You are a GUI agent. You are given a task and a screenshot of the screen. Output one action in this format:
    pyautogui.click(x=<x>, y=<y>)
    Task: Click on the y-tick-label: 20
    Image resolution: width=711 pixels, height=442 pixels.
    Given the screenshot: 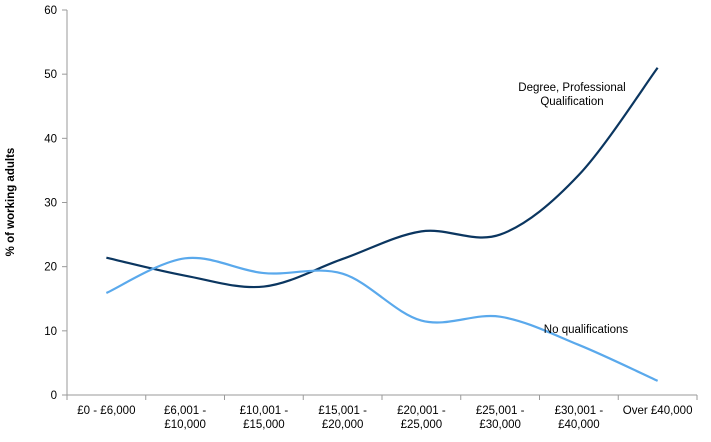 What is the action you would take?
    pyautogui.click(x=50, y=268)
    